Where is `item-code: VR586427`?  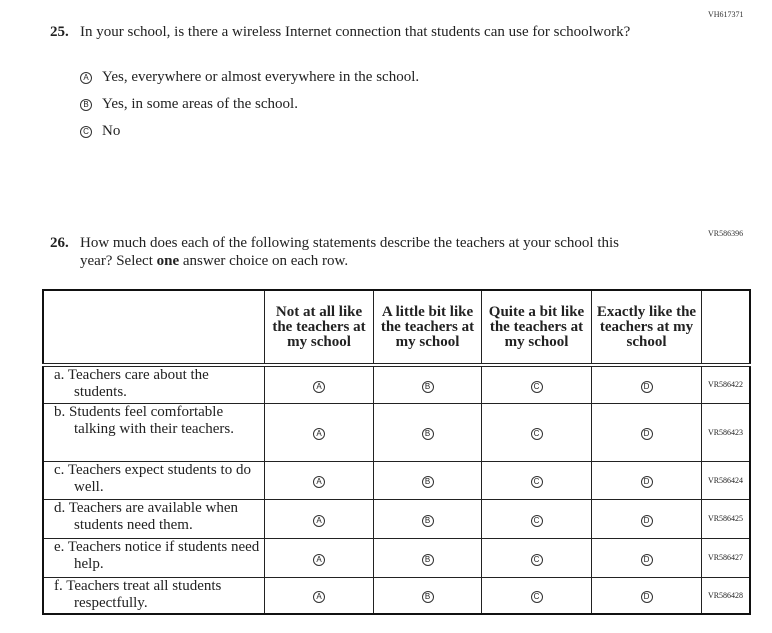 item-code: VR586427 is located at coordinates (726, 557).